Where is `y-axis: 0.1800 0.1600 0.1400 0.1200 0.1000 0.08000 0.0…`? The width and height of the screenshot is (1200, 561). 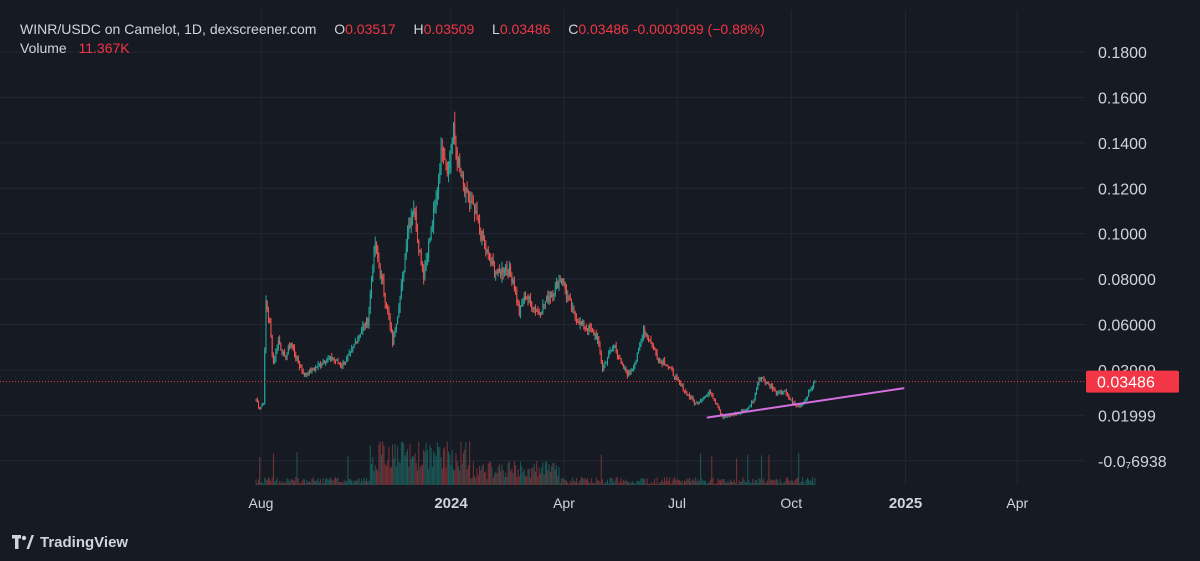
y-axis: 0.1800 0.1600 0.1400 0.1200 0.1000 0.08000 0.0… is located at coordinates (1132, 258).